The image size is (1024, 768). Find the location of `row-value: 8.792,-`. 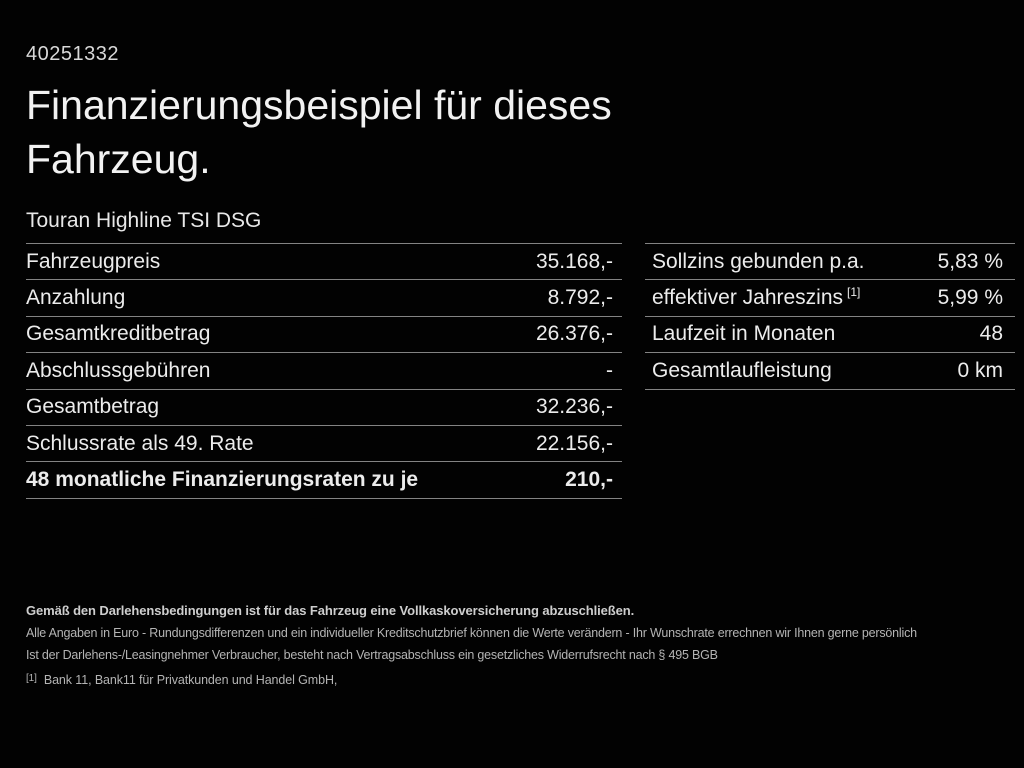

row-value: 8.792,- is located at coordinates (580, 298).